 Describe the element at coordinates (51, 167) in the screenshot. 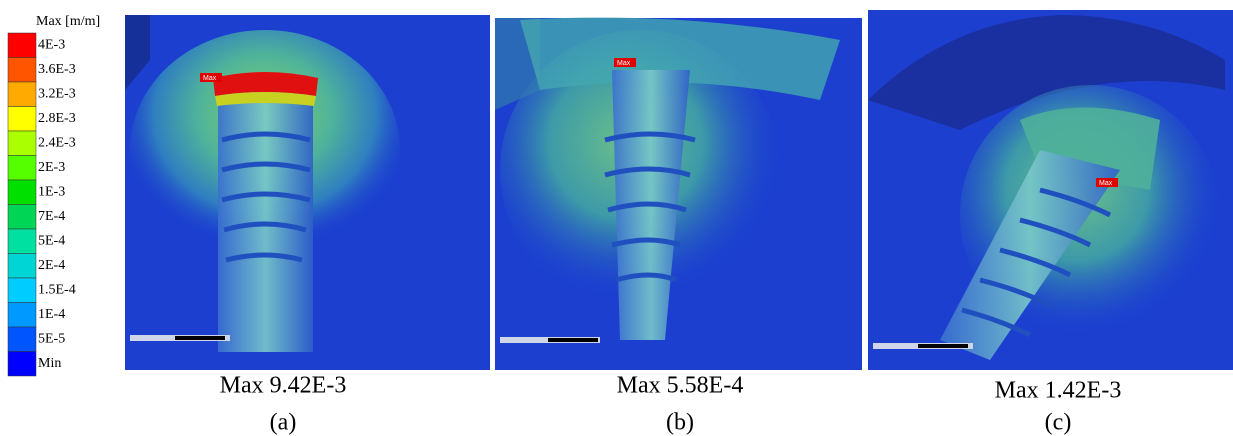

I see `legend-label: 2E-3` at that location.